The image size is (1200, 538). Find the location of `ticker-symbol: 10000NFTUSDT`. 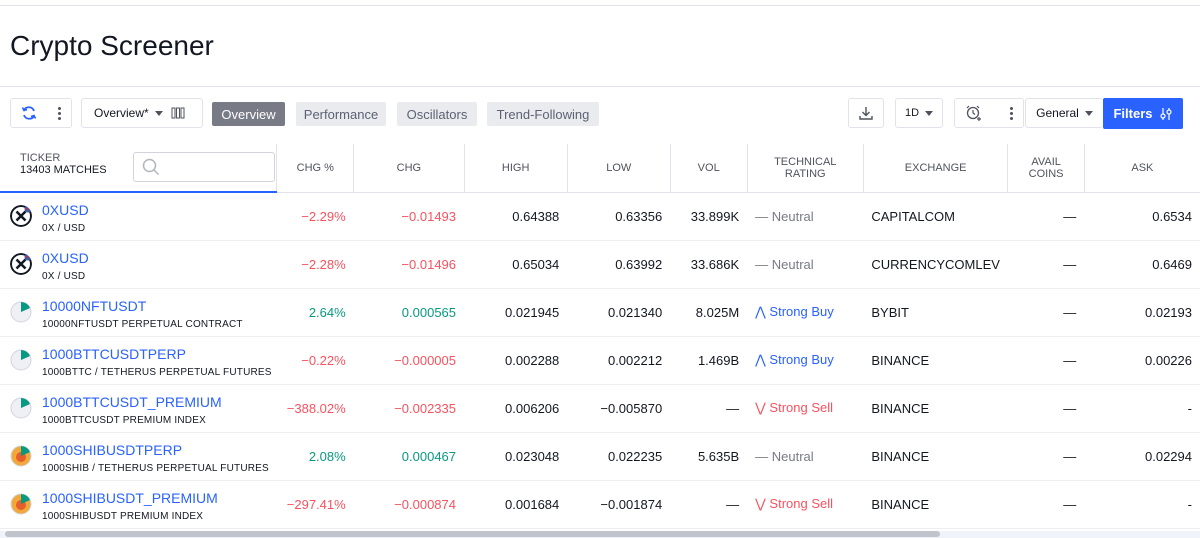

ticker-symbol: 10000NFTUSDT is located at coordinates (94, 305).